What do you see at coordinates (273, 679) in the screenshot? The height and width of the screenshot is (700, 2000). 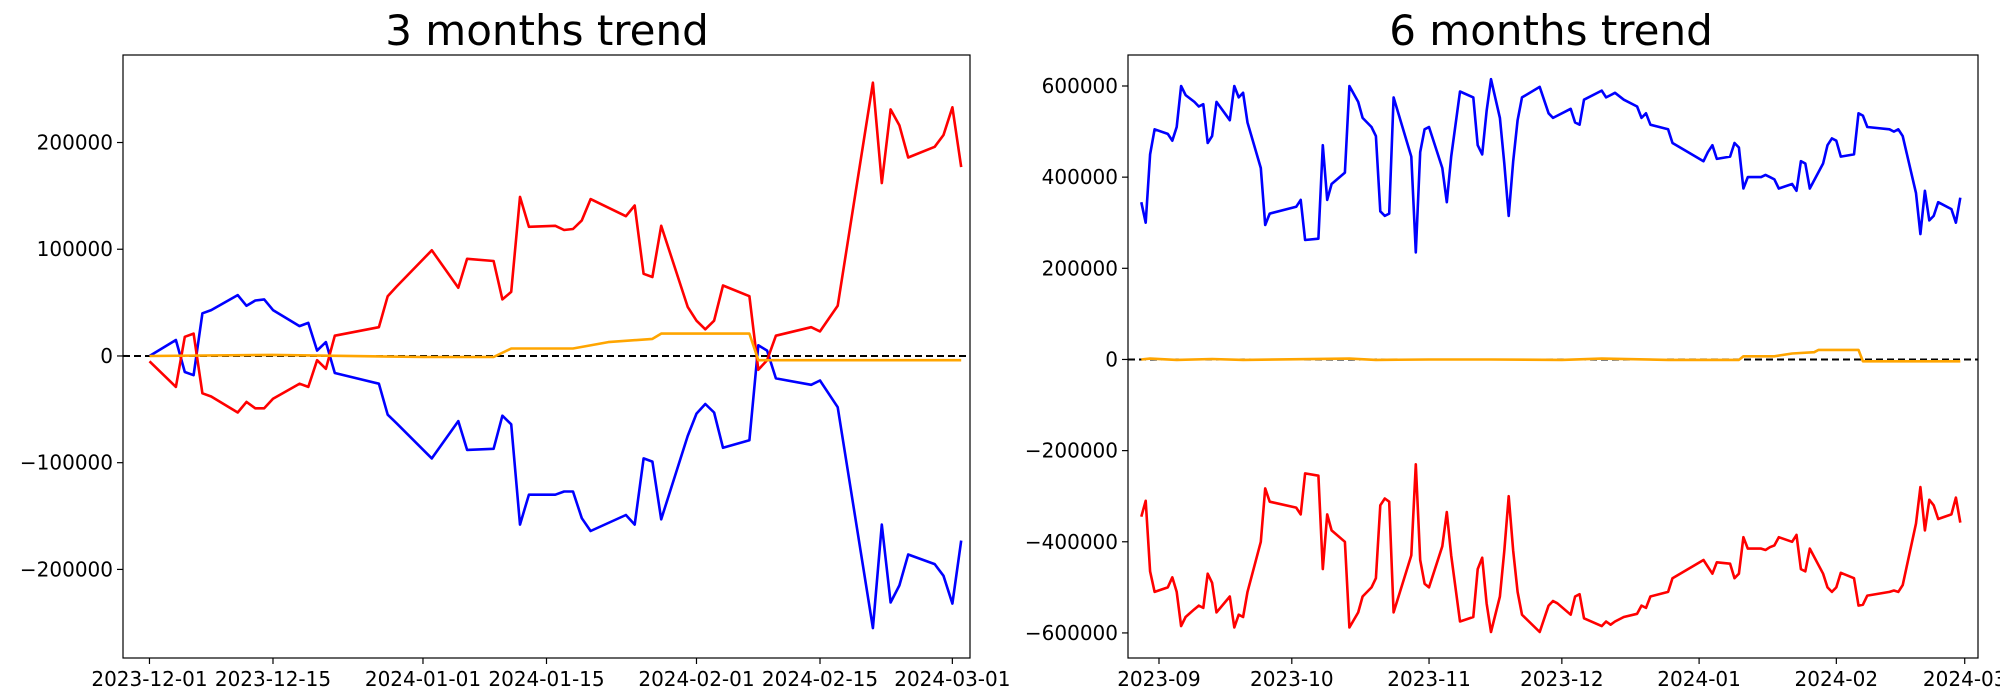 I see `x-tick-label: 2023-12-15` at bounding box center [273, 679].